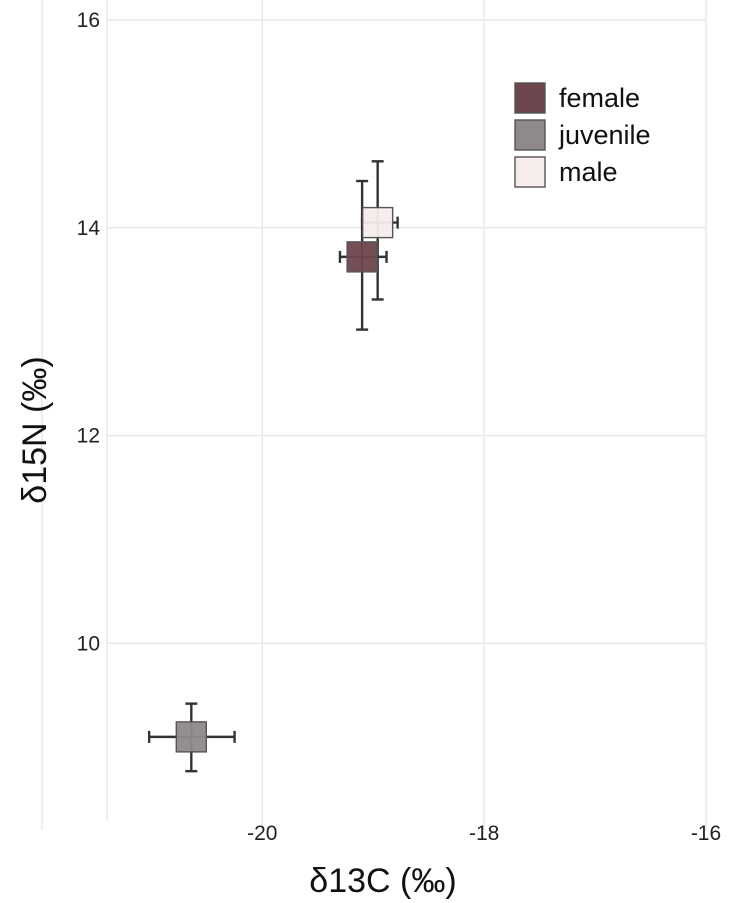 This screenshot has height=903, width=731. I want to click on point-female, so click(362, 257).